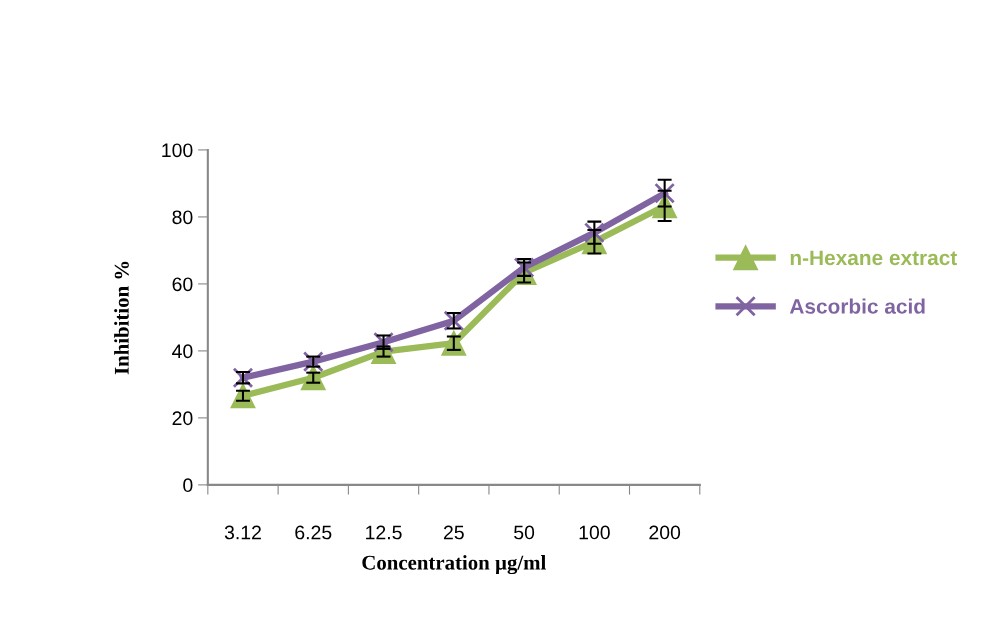  I want to click on x-tick-label: 50, so click(524, 532).